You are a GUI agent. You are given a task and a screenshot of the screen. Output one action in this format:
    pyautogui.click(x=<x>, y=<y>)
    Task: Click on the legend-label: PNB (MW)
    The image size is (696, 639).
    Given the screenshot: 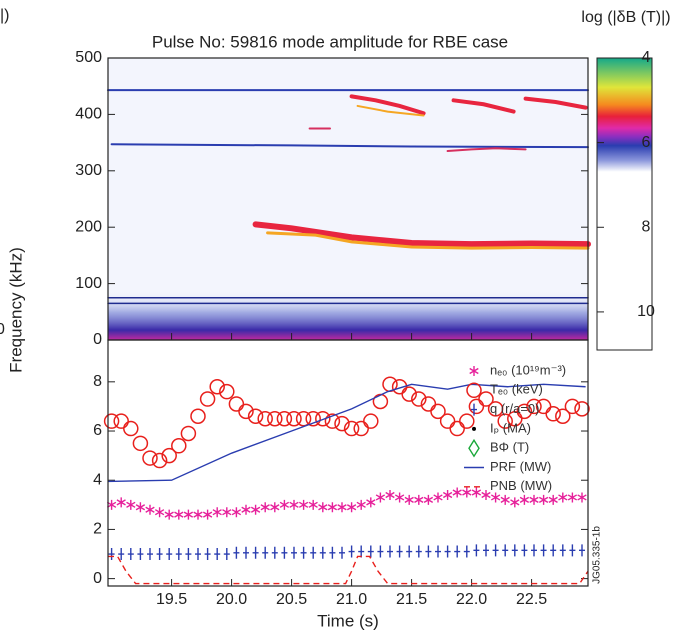 What is the action you would take?
    pyautogui.click(x=521, y=485)
    